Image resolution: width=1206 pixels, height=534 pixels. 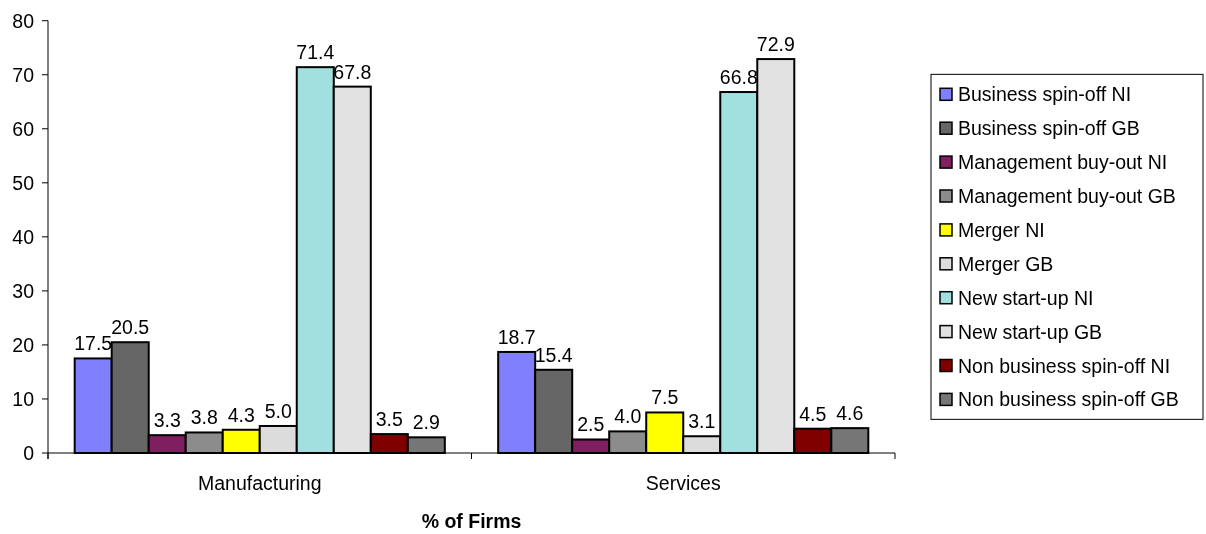 I want to click on data-label: 15.4, so click(x=553, y=354).